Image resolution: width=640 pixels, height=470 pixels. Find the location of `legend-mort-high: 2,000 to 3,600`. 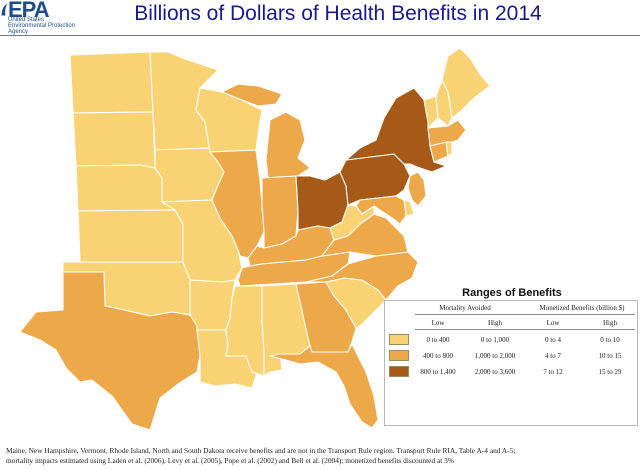

legend-mort-high: 2,000 to 3,600 is located at coordinates (495, 372).